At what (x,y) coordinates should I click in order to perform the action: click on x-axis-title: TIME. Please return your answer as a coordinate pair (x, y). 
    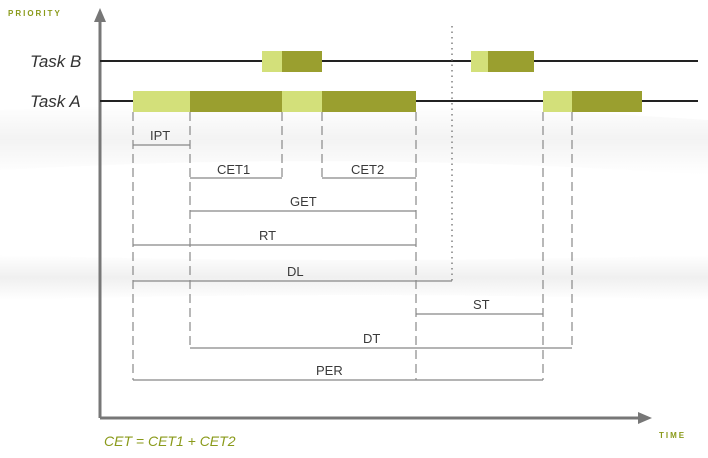
    Looking at the image, I should click on (672, 435).